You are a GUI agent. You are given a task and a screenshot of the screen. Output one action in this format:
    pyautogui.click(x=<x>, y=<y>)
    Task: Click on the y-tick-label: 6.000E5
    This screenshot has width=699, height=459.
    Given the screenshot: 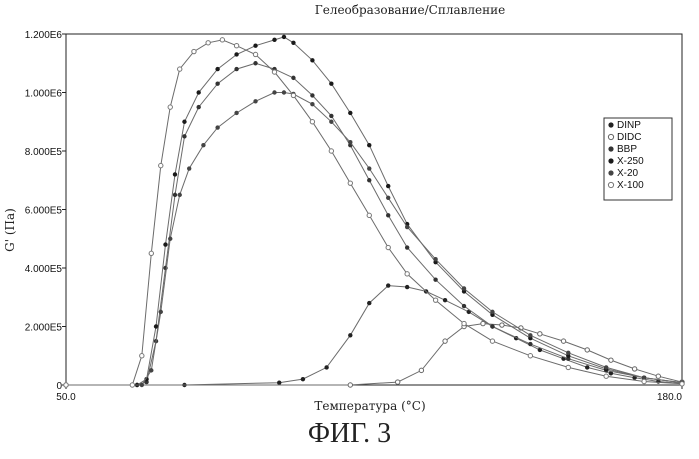 What is the action you would take?
    pyautogui.click(x=44, y=211)
    